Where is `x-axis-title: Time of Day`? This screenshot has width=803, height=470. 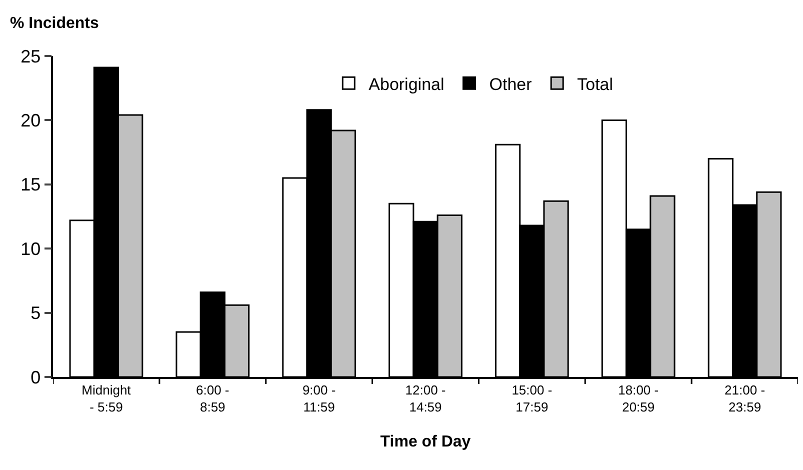
x-axis-title: Time of Day is located at coordinates (425, 441).